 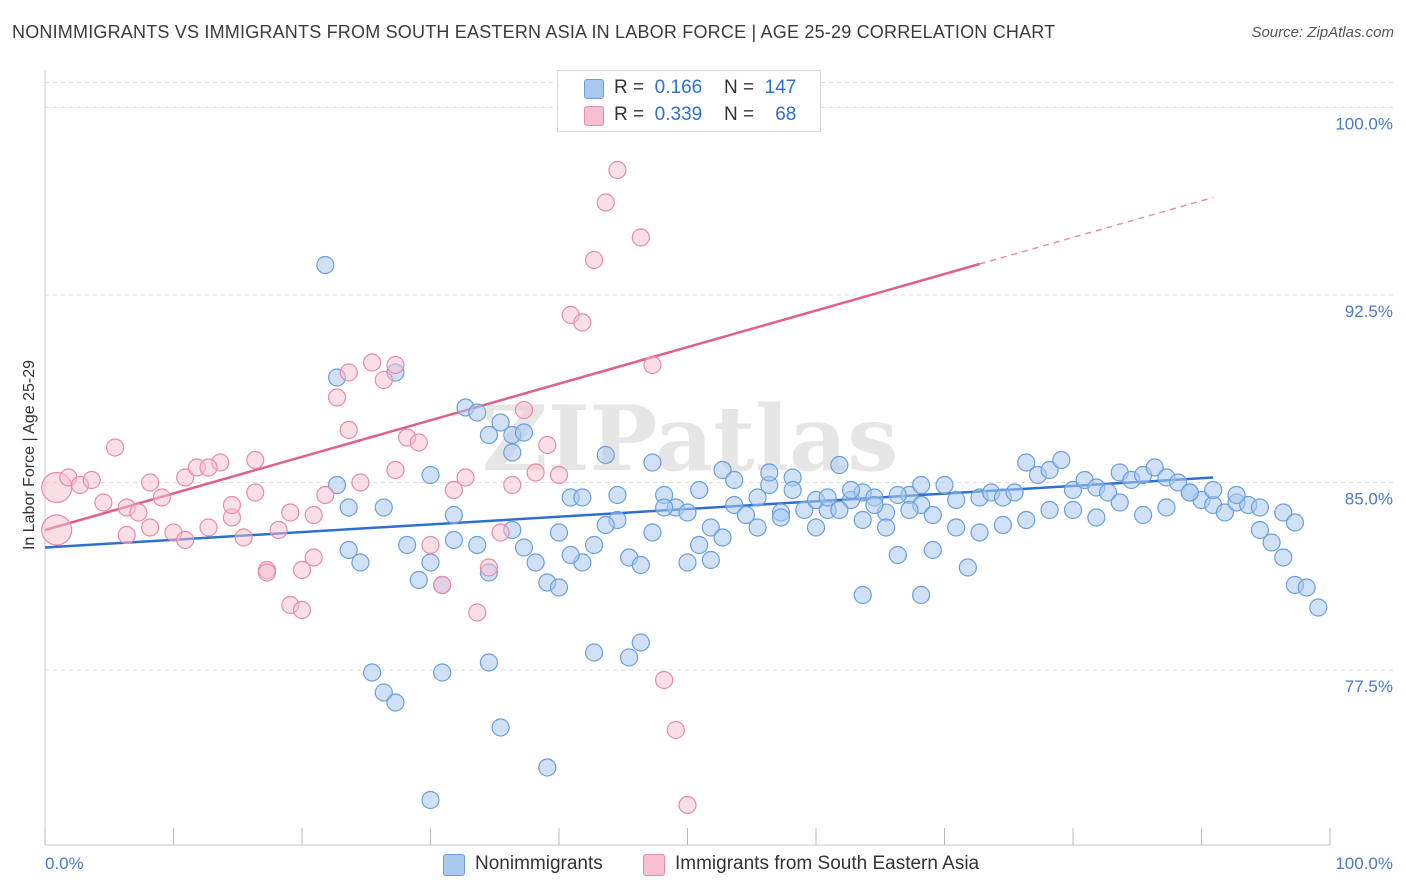 What do you see at coordinates (64, 863) in the screenshot?
I see `x-tick-label: 0.0%` at bounding box center [64, 863].